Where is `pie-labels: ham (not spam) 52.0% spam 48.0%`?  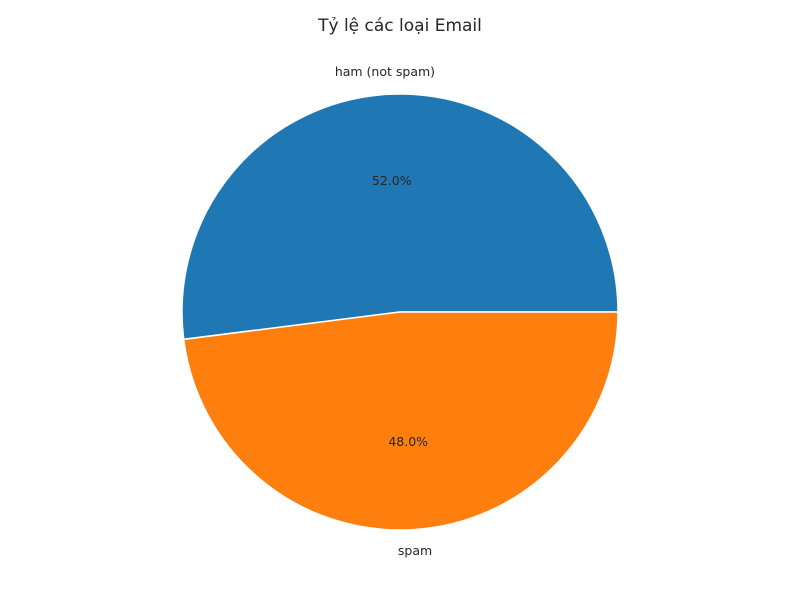
pie-labels: ham (not spam) 52.0% spam 48.0% is located at coordinates (385, 311).